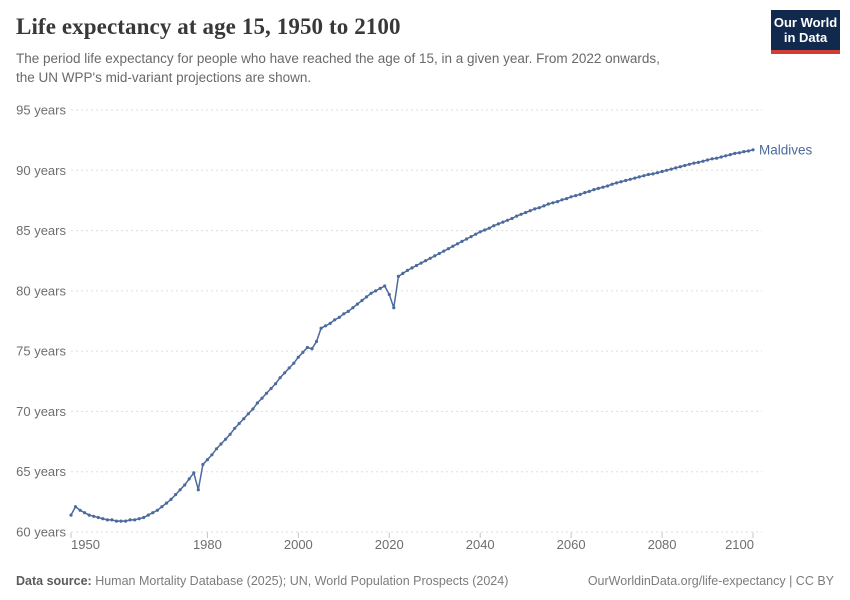 This screenshot has height=600, width=850. I want to click on series-entity-label: Maldives, so click(786, 149).